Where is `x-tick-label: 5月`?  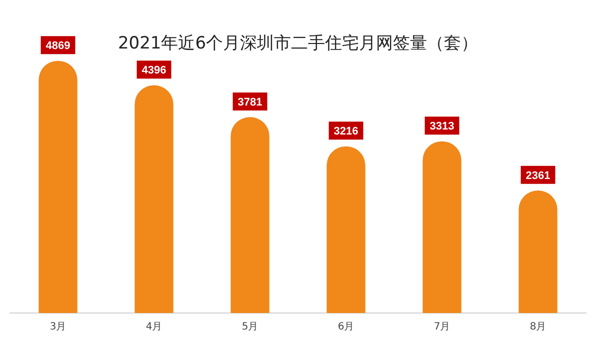 x-tick-label: 5月 is located at coordinates (250, 327).